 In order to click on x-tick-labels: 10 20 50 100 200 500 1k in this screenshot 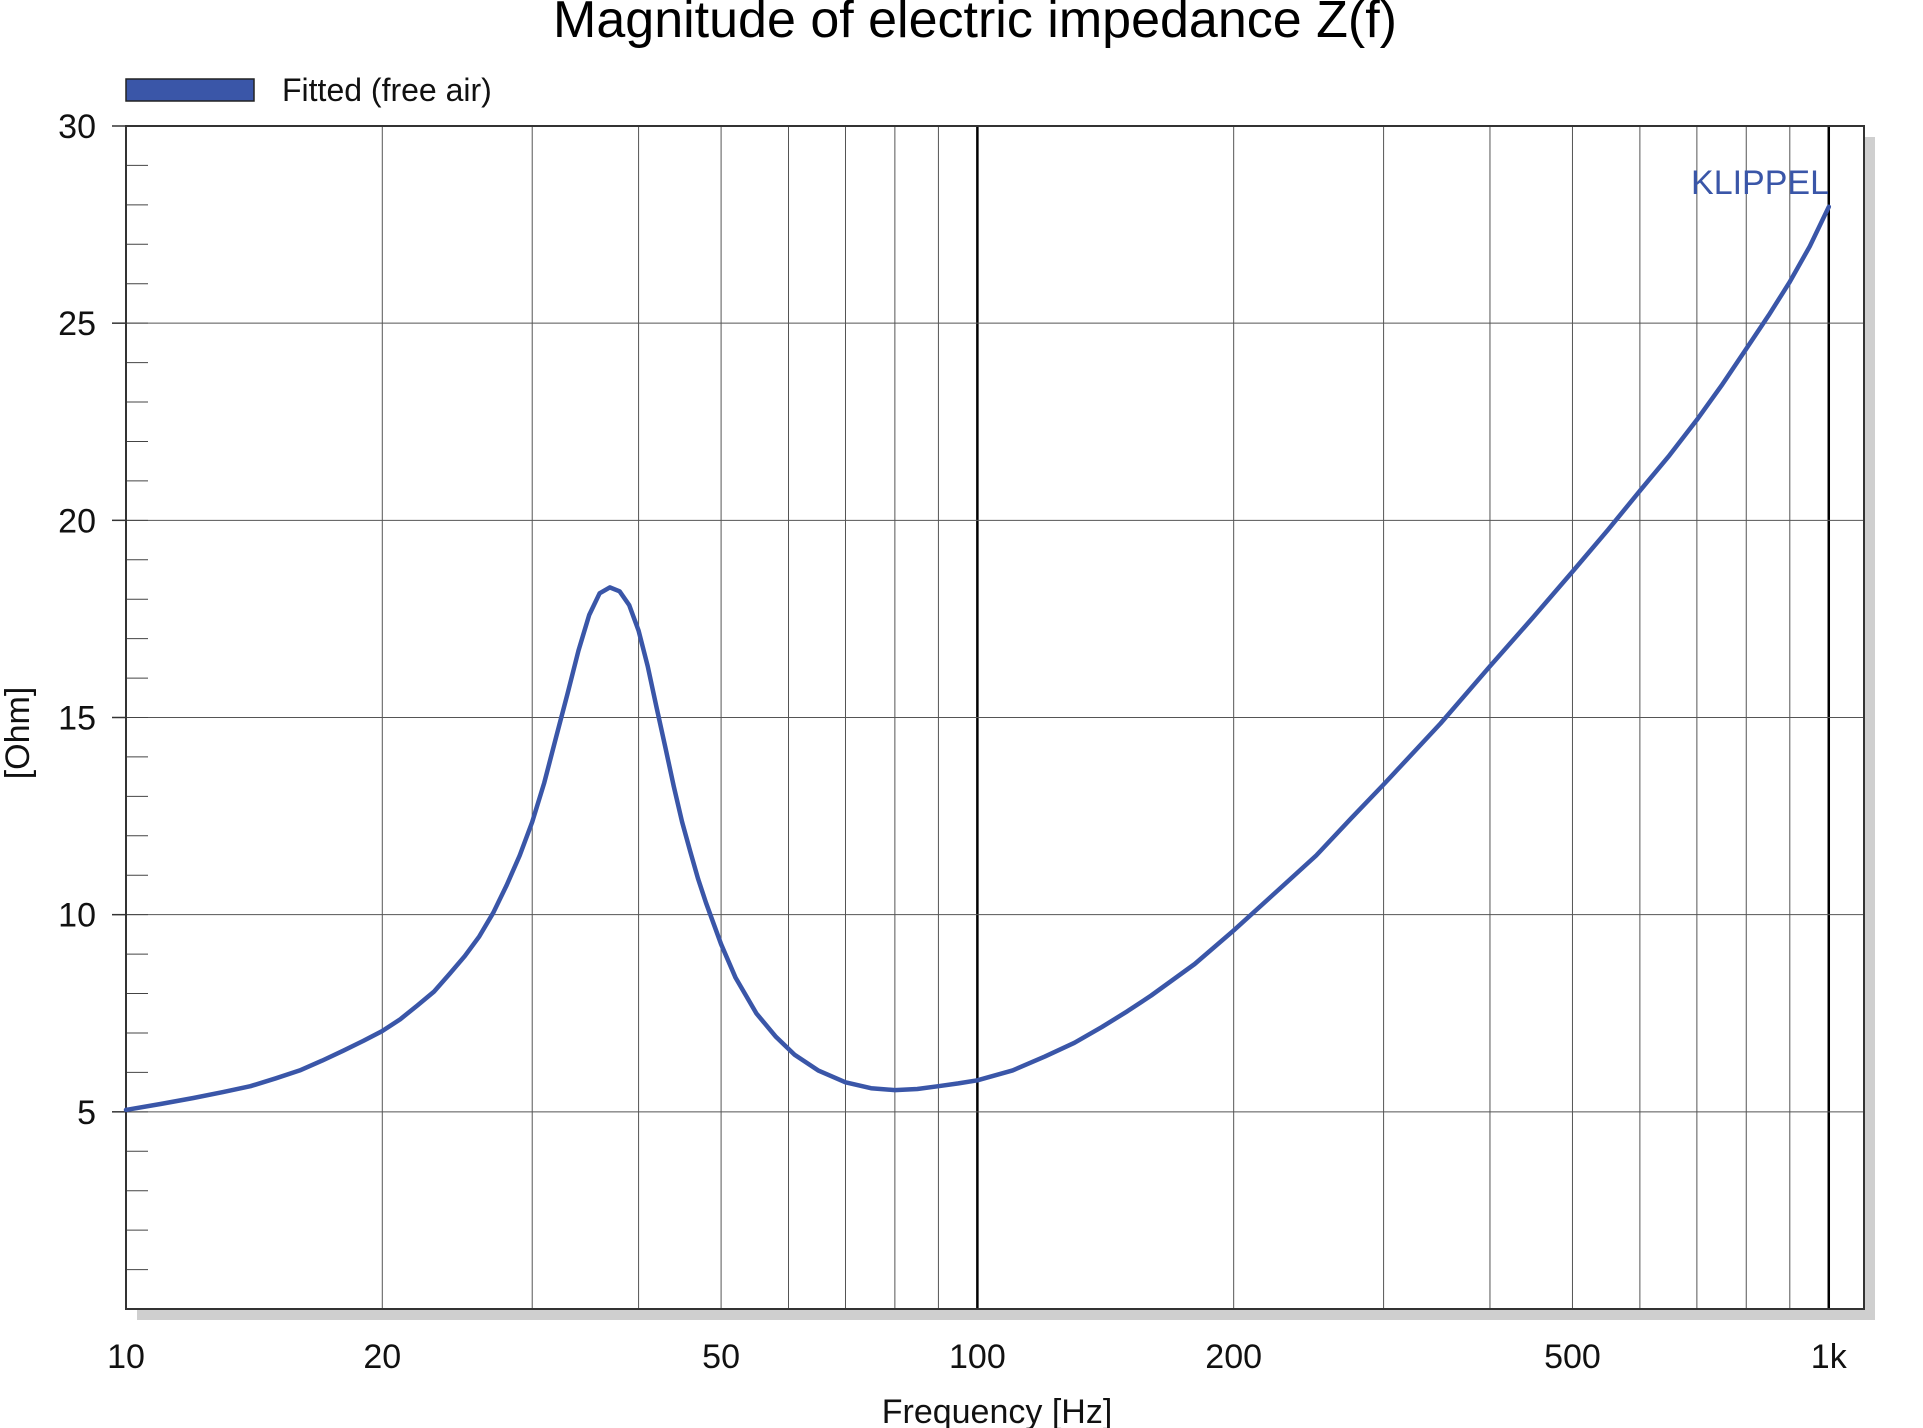, I will do `click(977, 1357)`.